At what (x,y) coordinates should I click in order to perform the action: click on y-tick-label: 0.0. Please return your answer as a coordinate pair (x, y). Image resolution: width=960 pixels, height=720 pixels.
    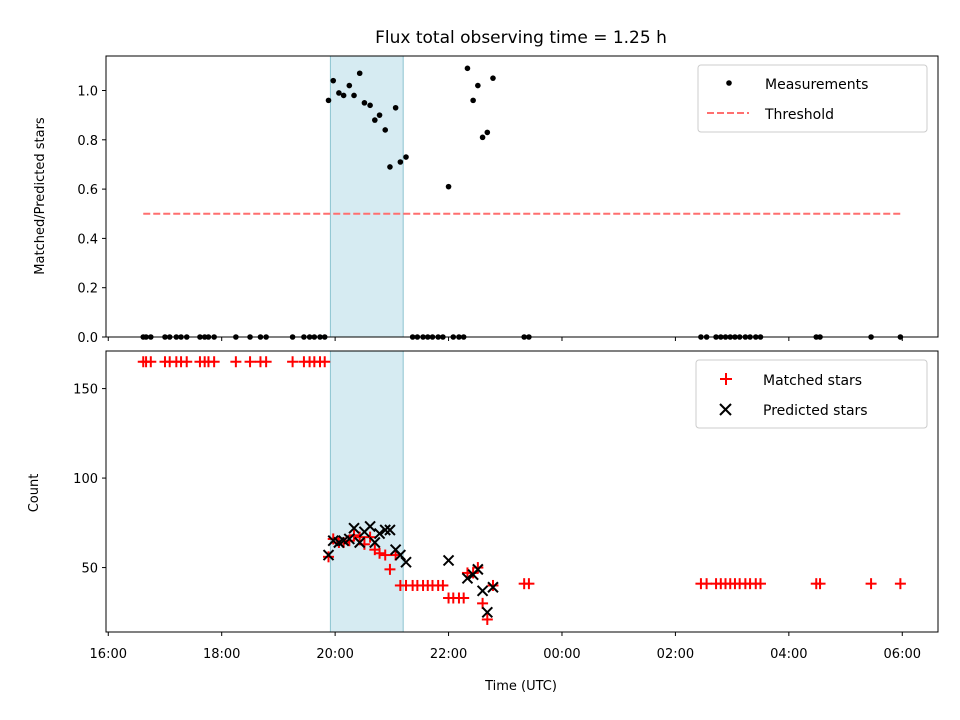
    Looking at the image, I should click on (87, 338).